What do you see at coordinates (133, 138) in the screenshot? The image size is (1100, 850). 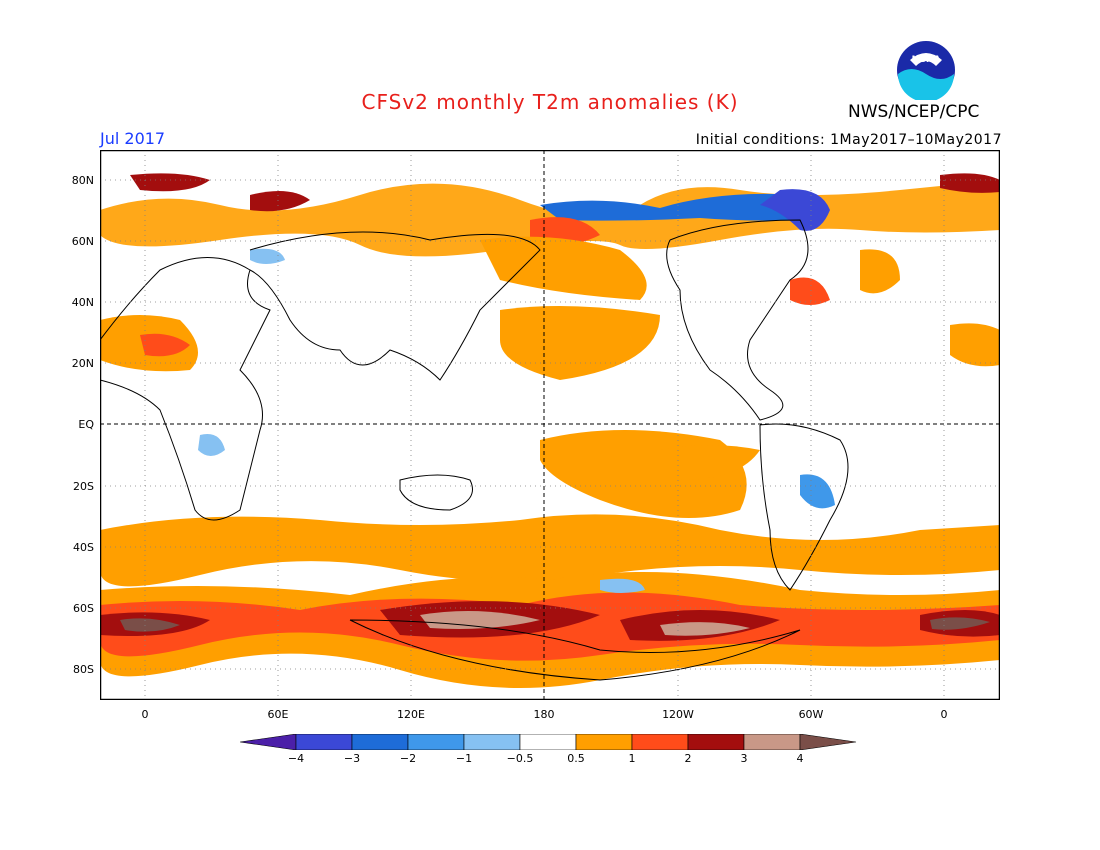 I see `month-label: Jul 2017` at bounding box center [133, 138].